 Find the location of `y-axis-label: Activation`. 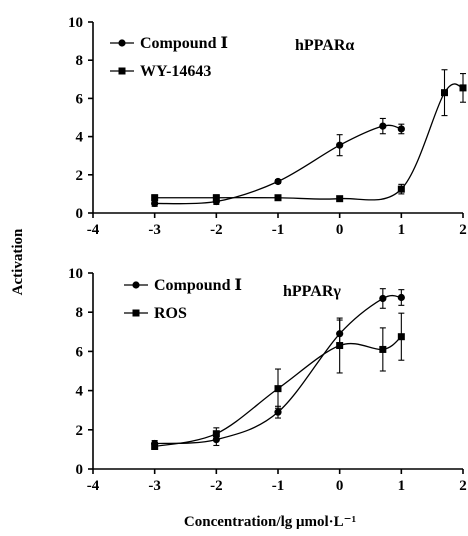

y-axis-label: Activation is located at coordinates (18, 261).